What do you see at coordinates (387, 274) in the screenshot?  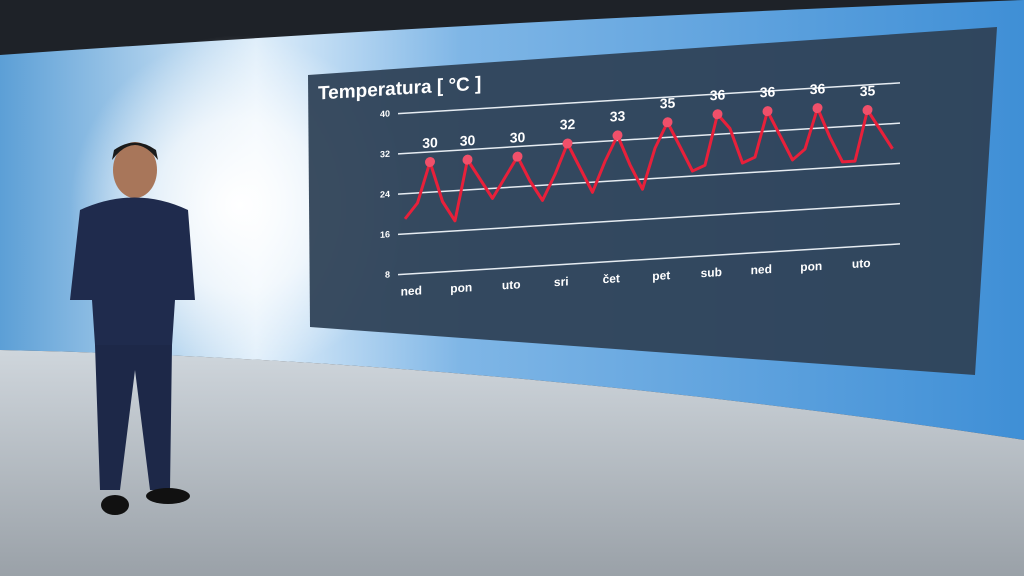 I see `y-tick-label: 8` at bounding box center [387, 274].